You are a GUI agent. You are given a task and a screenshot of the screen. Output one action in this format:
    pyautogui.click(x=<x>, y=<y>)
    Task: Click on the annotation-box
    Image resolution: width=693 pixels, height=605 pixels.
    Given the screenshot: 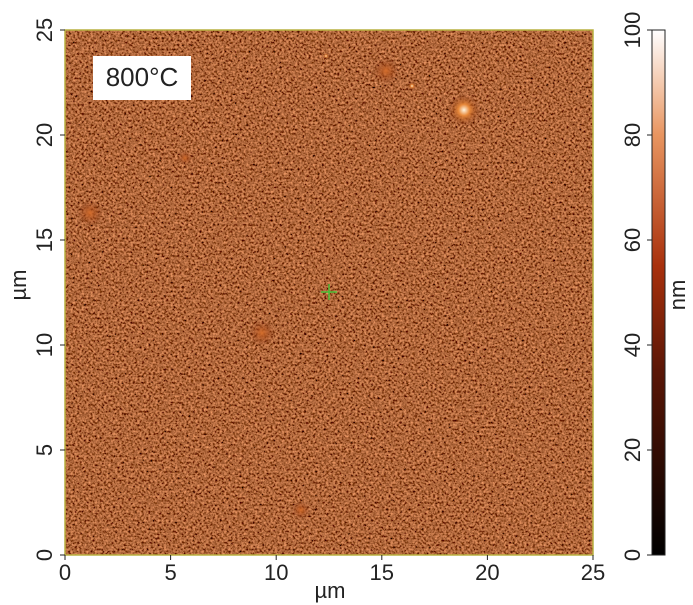 What is the action you would take?
    pyautogui.click(x=142, y=78)
    